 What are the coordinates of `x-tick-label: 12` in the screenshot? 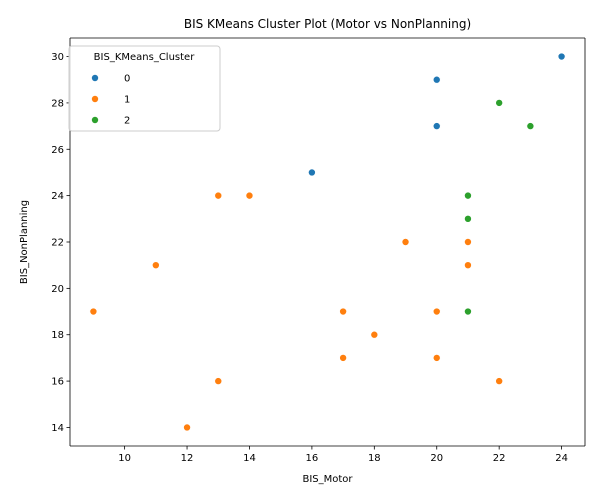 It's located at (187, 458).